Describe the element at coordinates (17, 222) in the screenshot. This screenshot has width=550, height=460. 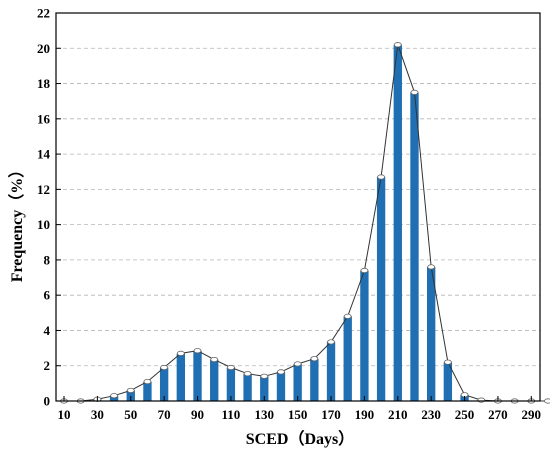
I see `y-axis-title: Frequency（%）` at that location.